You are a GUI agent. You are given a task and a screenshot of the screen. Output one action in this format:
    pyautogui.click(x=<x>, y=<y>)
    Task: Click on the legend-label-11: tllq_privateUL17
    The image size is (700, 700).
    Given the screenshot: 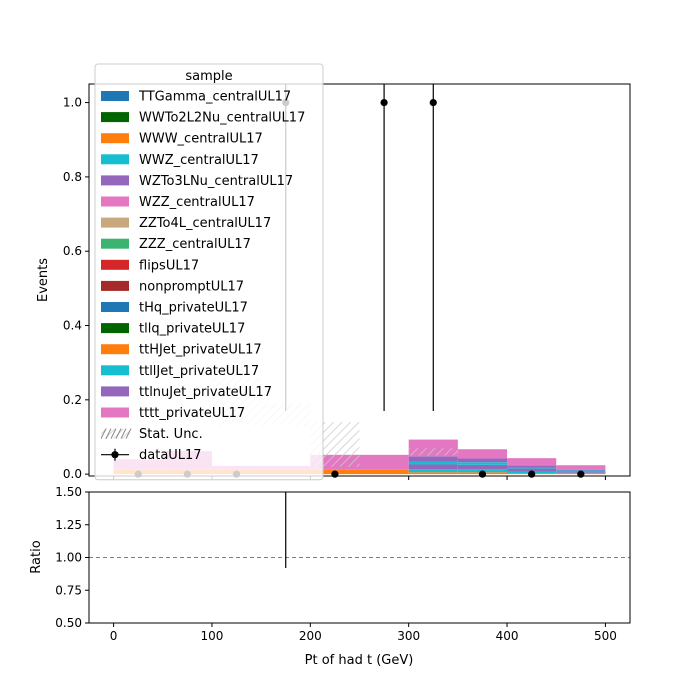 What is the action you would take?
    pyautogui.click(x=192, y=329)
    